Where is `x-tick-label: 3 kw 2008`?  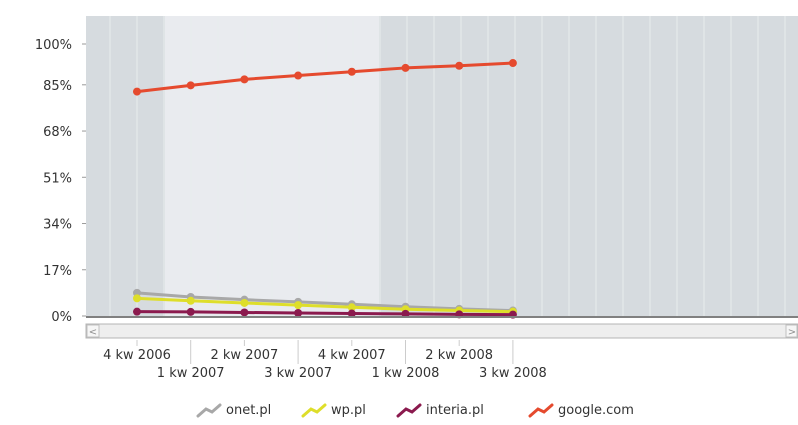
x-tick-label: 3 kw 2008 is located at coordinates (513, 373).